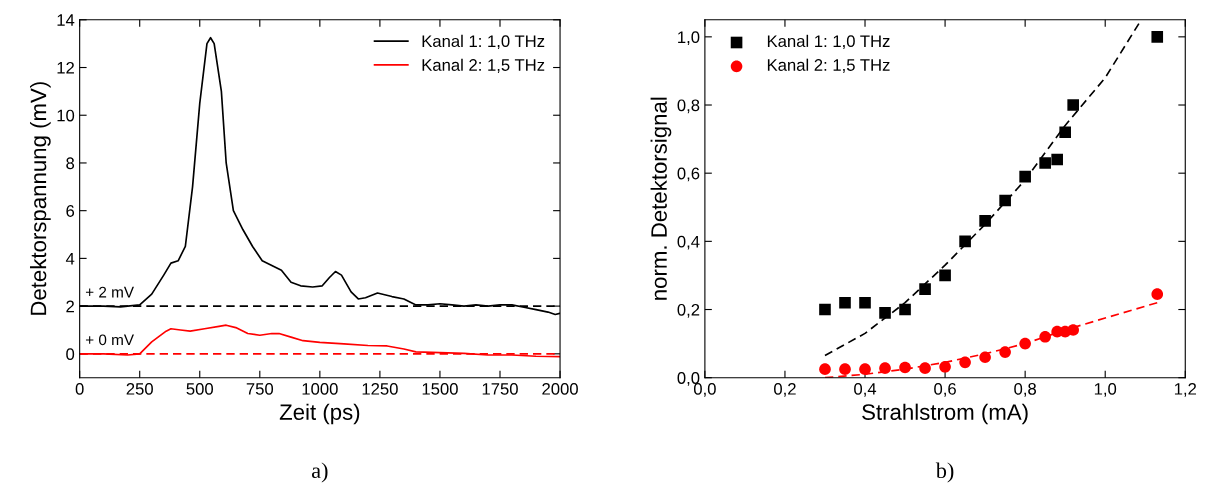 The height and width of the screenshot is (495, 1207). What do you see at coordinates (79, 388) in the screenshot?
I see `x-tick-label: 0` at bounding box center [79, 388].